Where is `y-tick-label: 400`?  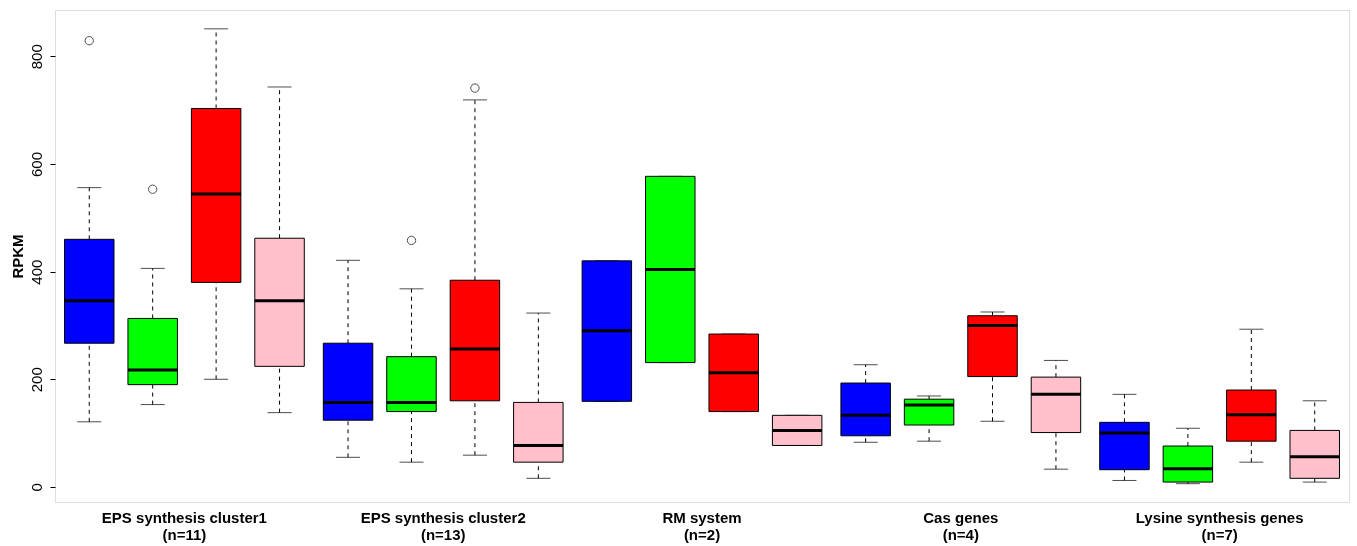 y-tick-label: 400 is located at coordinates (36, 272).